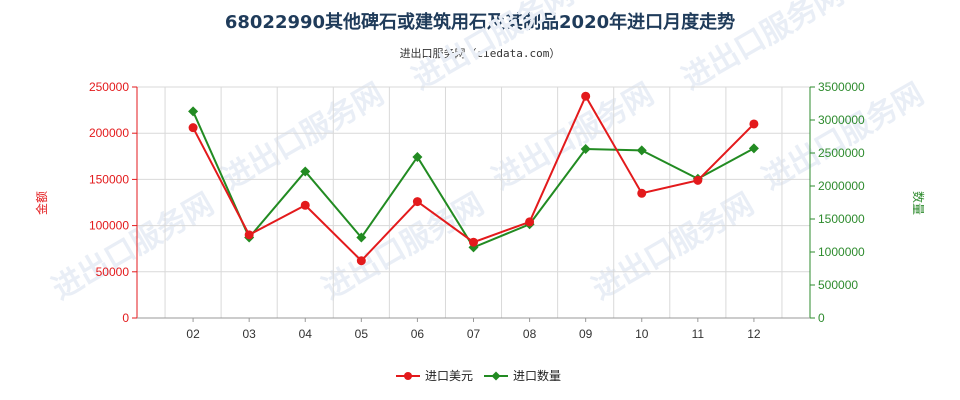  I want to click on x-tick-label: 05, so click(362, 334).